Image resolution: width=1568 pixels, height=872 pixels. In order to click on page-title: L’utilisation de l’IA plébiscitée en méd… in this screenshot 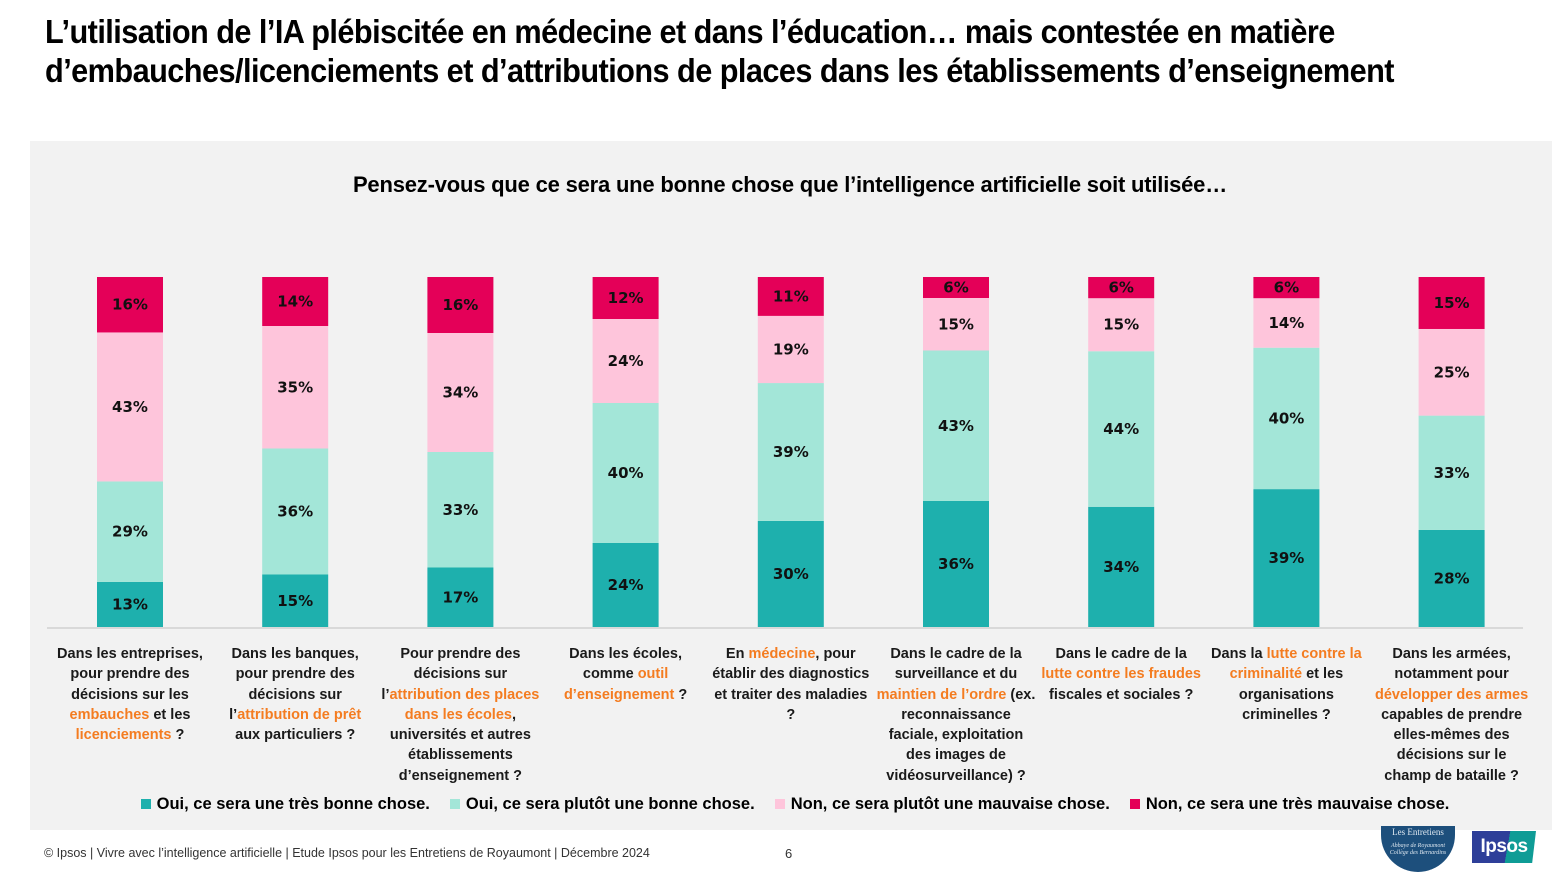, I will do `click(719, 51)`.